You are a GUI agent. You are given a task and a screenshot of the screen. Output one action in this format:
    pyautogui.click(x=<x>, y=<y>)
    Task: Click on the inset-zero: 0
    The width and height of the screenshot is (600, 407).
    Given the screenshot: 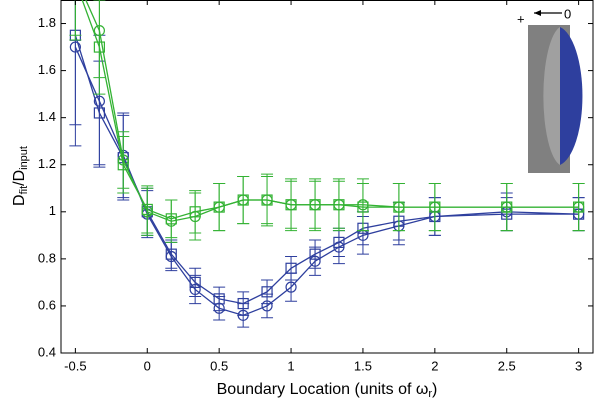 What is the action you would take?
    pyautogui.click(x=567, y=13)
    